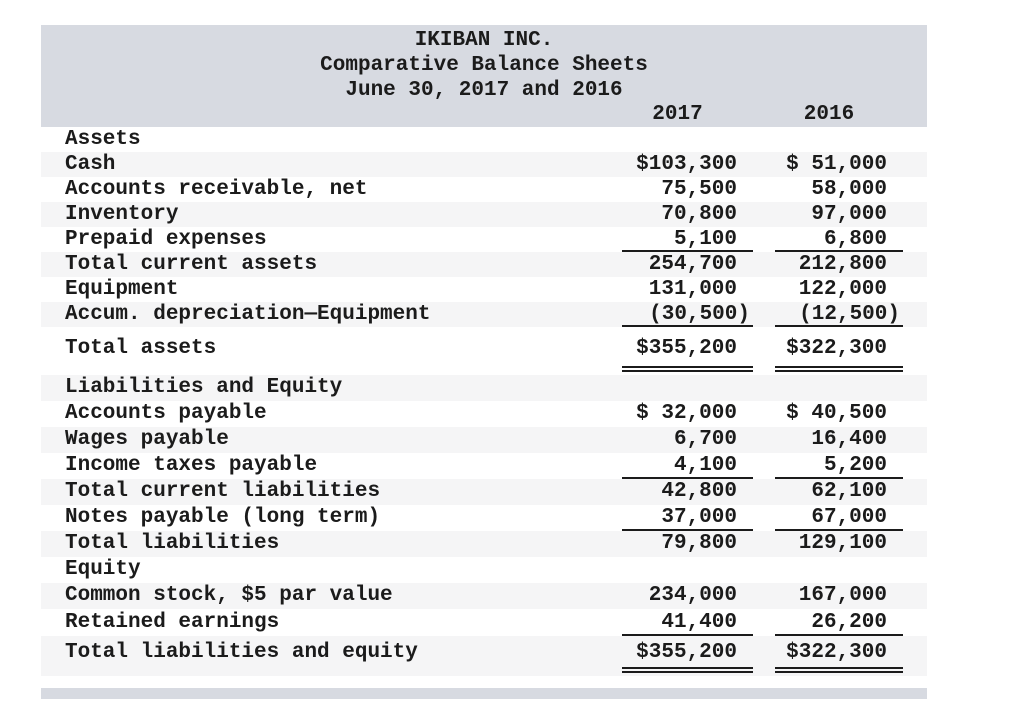 Image resolution: width=1024 pixels, height=728 pixels. Describe the element at coordinates (484, 289) in the screenshot. I see `row-equipment: Equipment 131,000 122,000` at that location.